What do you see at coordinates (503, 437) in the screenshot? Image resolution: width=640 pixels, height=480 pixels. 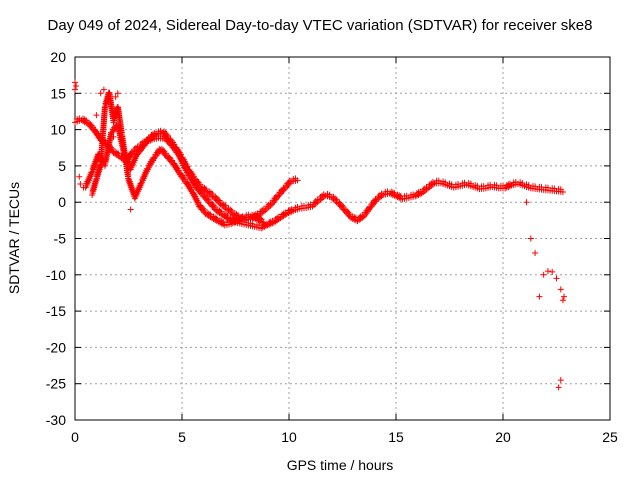 I see `x-tick-label: 20` at bounding box center [503, 437].